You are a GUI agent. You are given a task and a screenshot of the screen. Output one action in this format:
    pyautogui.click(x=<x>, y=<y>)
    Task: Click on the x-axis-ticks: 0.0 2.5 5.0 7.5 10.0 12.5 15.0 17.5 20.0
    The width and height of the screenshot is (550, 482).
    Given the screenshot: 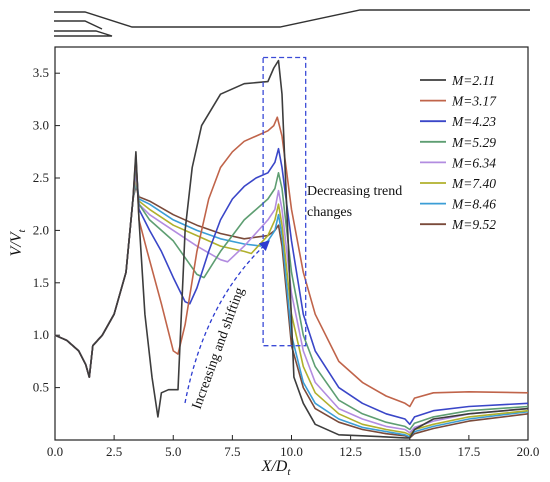 What is the action you would take?
    pyautogui.click(x=293, y=447)
    